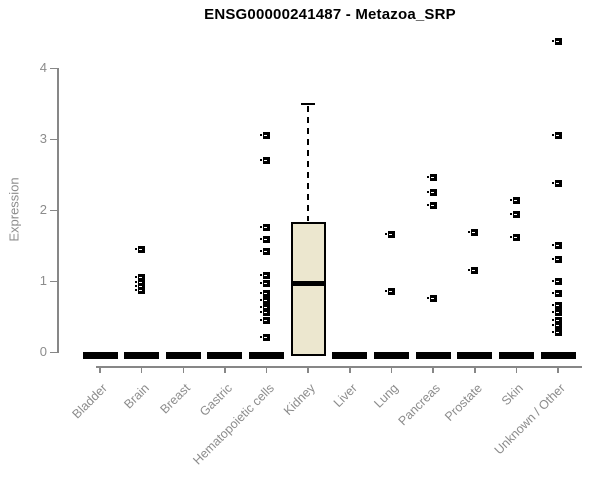 This screenshot has width=600, height=500. What do you see at coordinates (43, 209) in the screenshot?
I see `y-tick-label: 2` at bounding box center [43, 209].